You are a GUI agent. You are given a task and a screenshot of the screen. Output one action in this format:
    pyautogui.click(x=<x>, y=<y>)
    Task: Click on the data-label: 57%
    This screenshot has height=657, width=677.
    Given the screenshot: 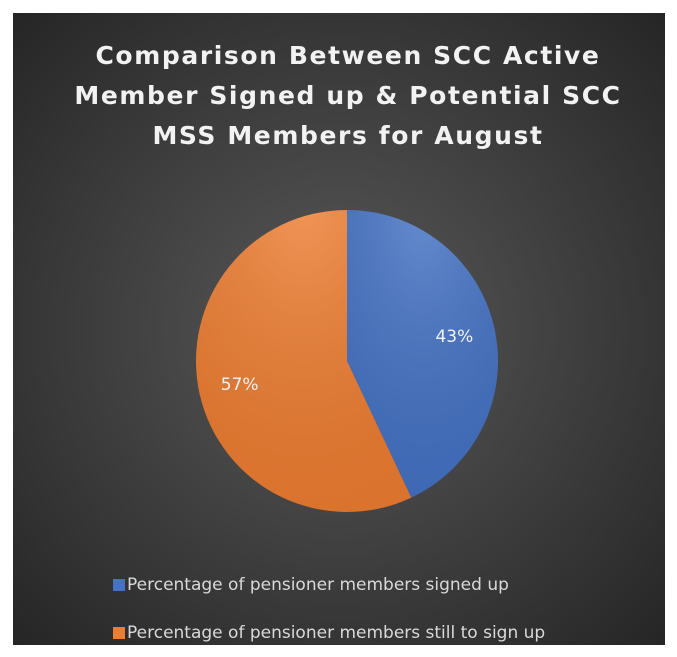 What is the action you would take?
    pyautogui.click(x=240, y=385)
    